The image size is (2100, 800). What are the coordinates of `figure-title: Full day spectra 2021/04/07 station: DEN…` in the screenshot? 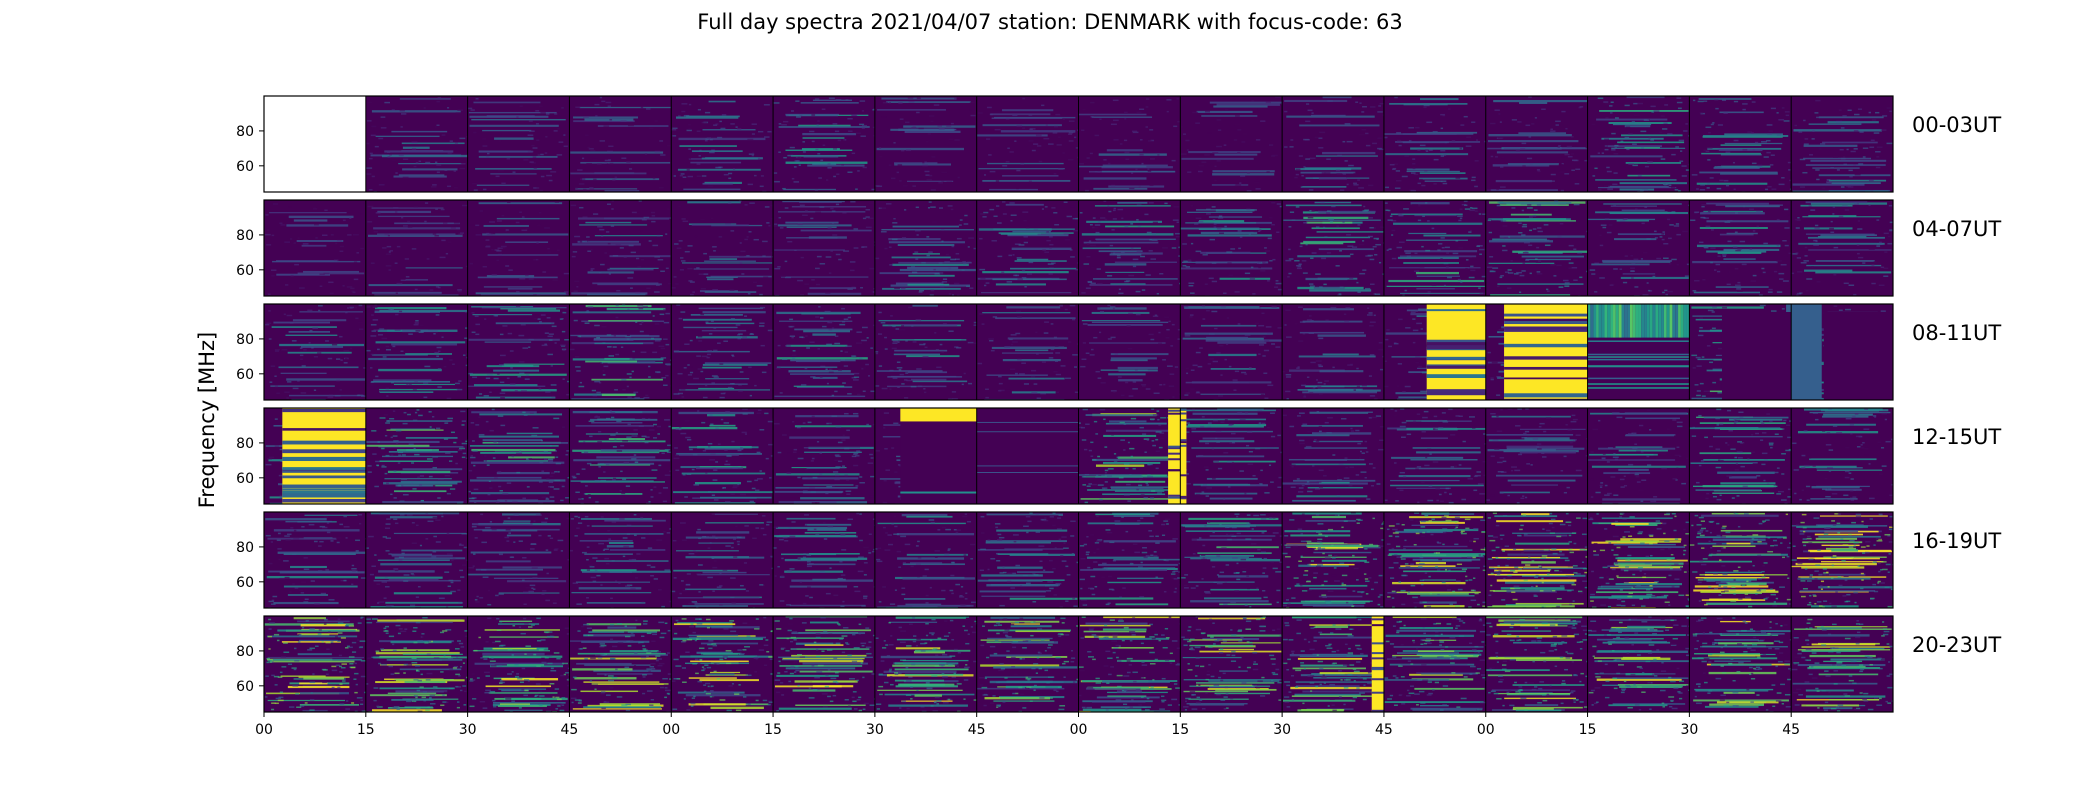 It's located at (1050, 22).